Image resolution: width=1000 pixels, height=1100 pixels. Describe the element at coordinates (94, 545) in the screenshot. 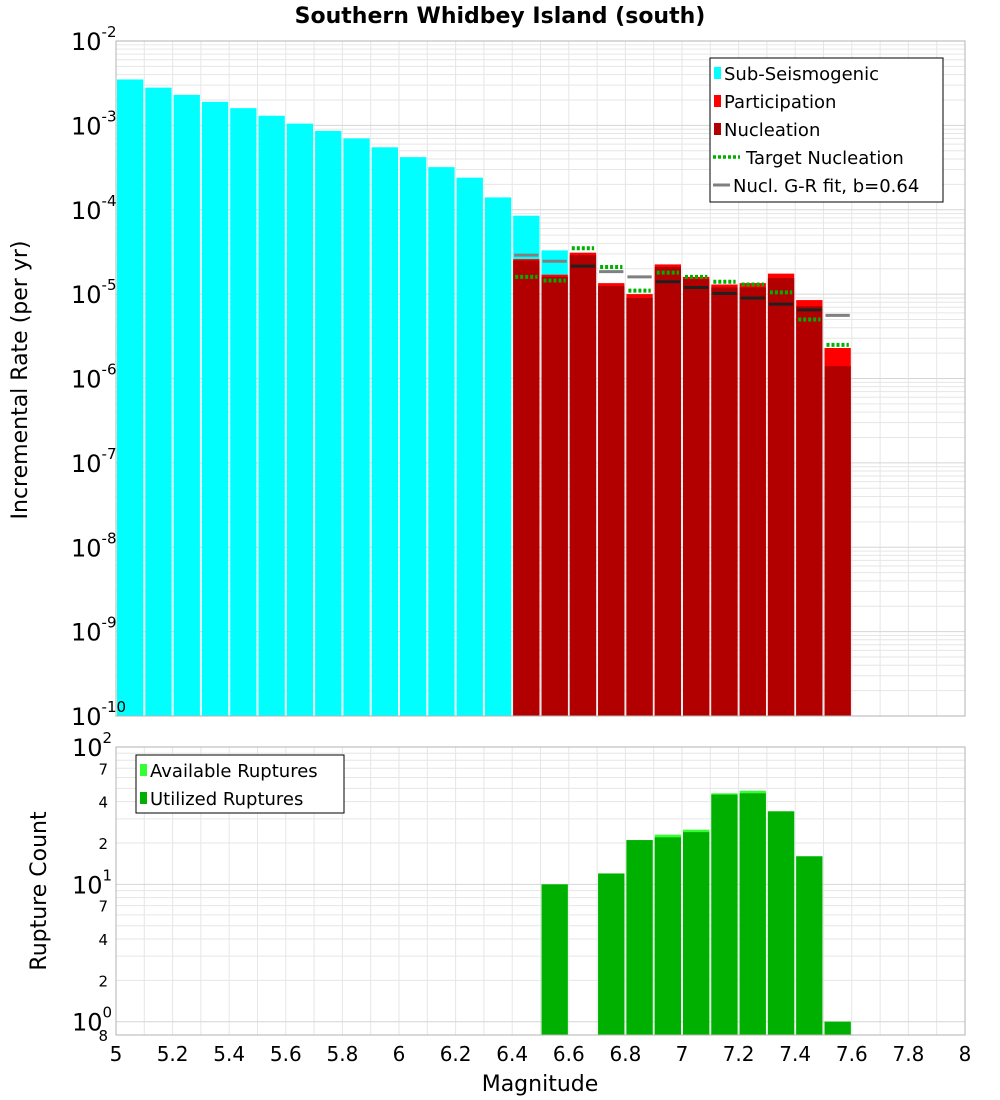

I see `top-y-tick-label: 10⁻⁸` at that location.